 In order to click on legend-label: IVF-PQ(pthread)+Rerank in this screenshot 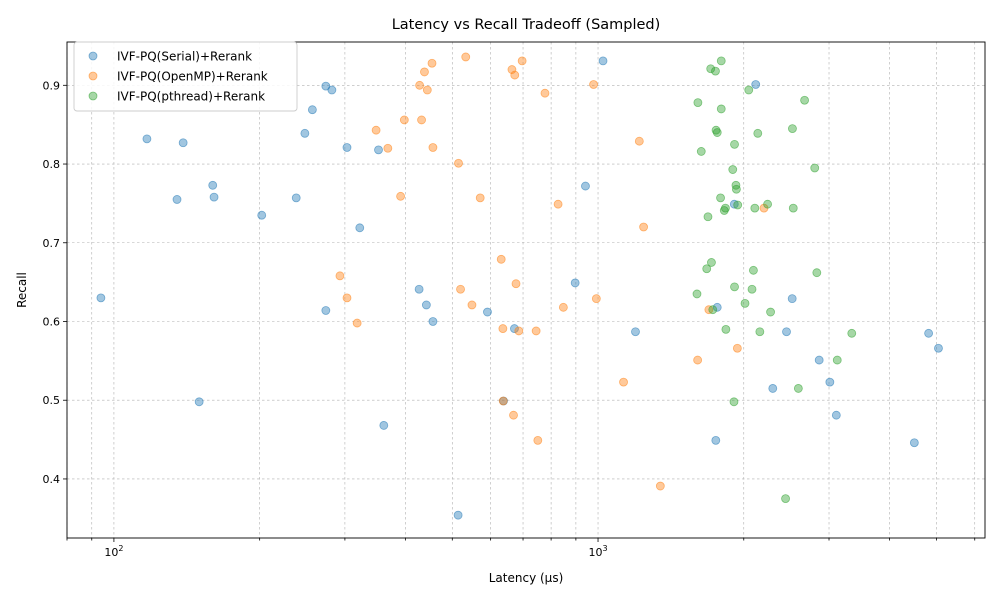, I will do `click(191, 97)`.